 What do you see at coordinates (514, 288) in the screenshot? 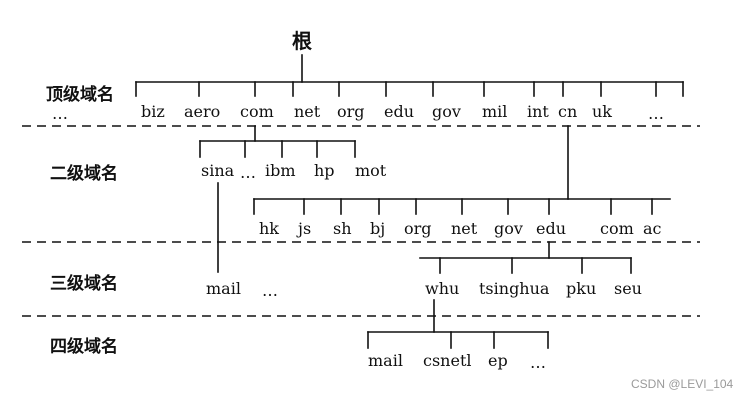
I see `node-tsinghua: tsinghua` at bounding box center [514, 288].